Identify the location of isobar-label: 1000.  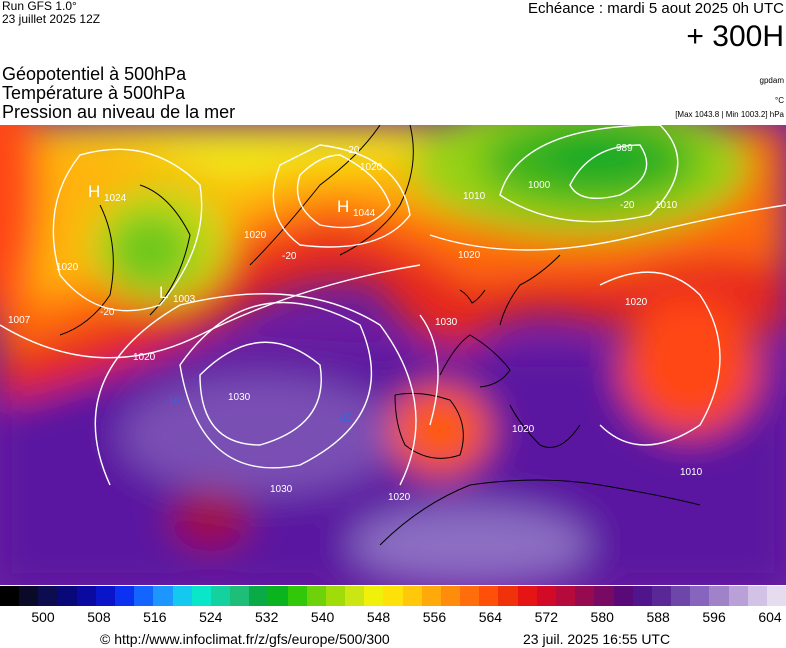
(539, 185).